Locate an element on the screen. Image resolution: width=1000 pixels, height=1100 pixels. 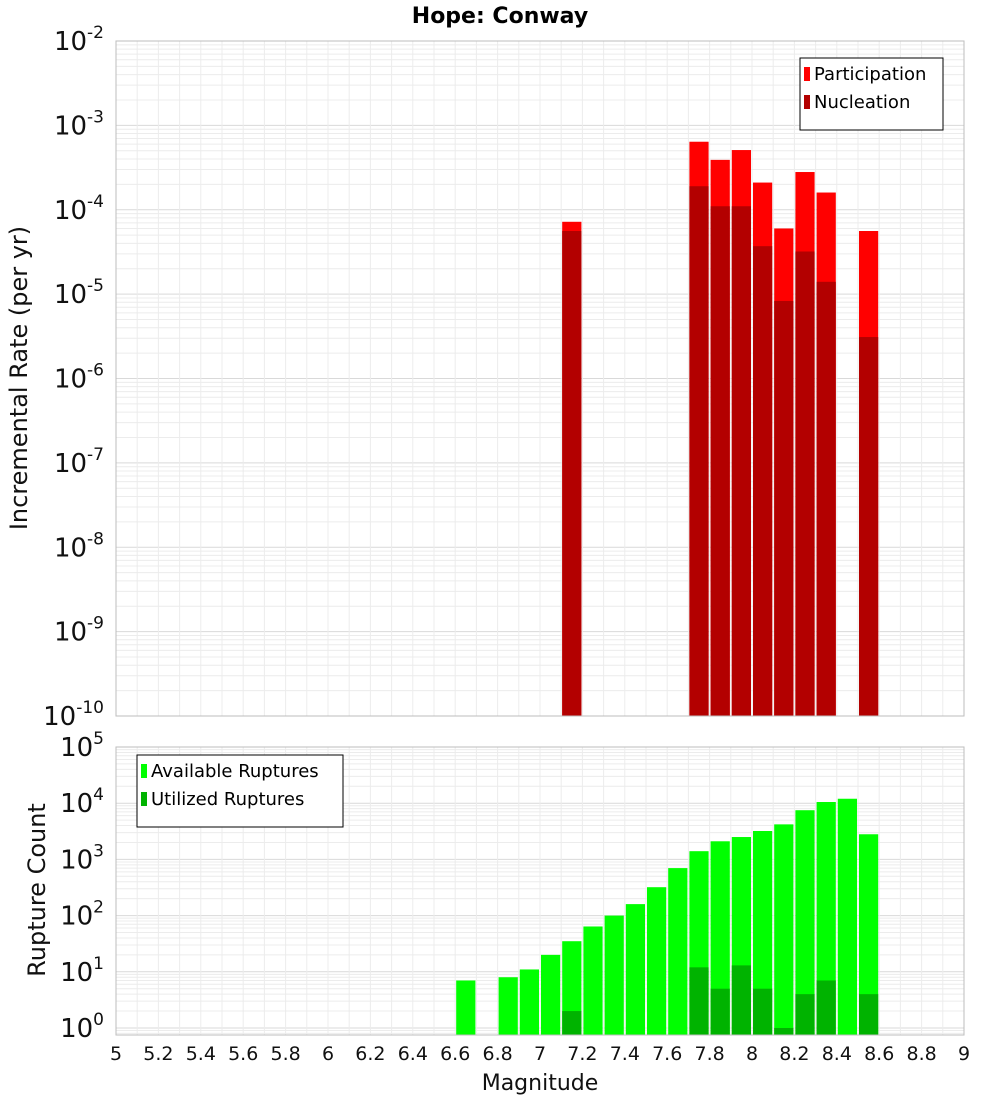
x-tick-label: 6.2 is located at coordinates (370, 1054).